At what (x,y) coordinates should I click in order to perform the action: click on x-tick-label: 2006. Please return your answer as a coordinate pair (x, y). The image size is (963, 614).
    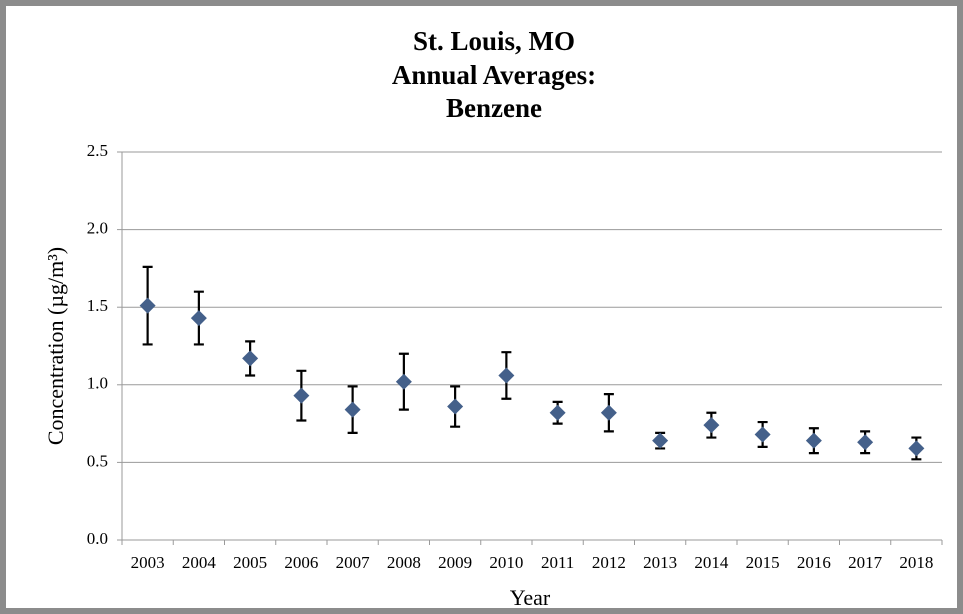
    Looking at the image, I should click on (301, 562).